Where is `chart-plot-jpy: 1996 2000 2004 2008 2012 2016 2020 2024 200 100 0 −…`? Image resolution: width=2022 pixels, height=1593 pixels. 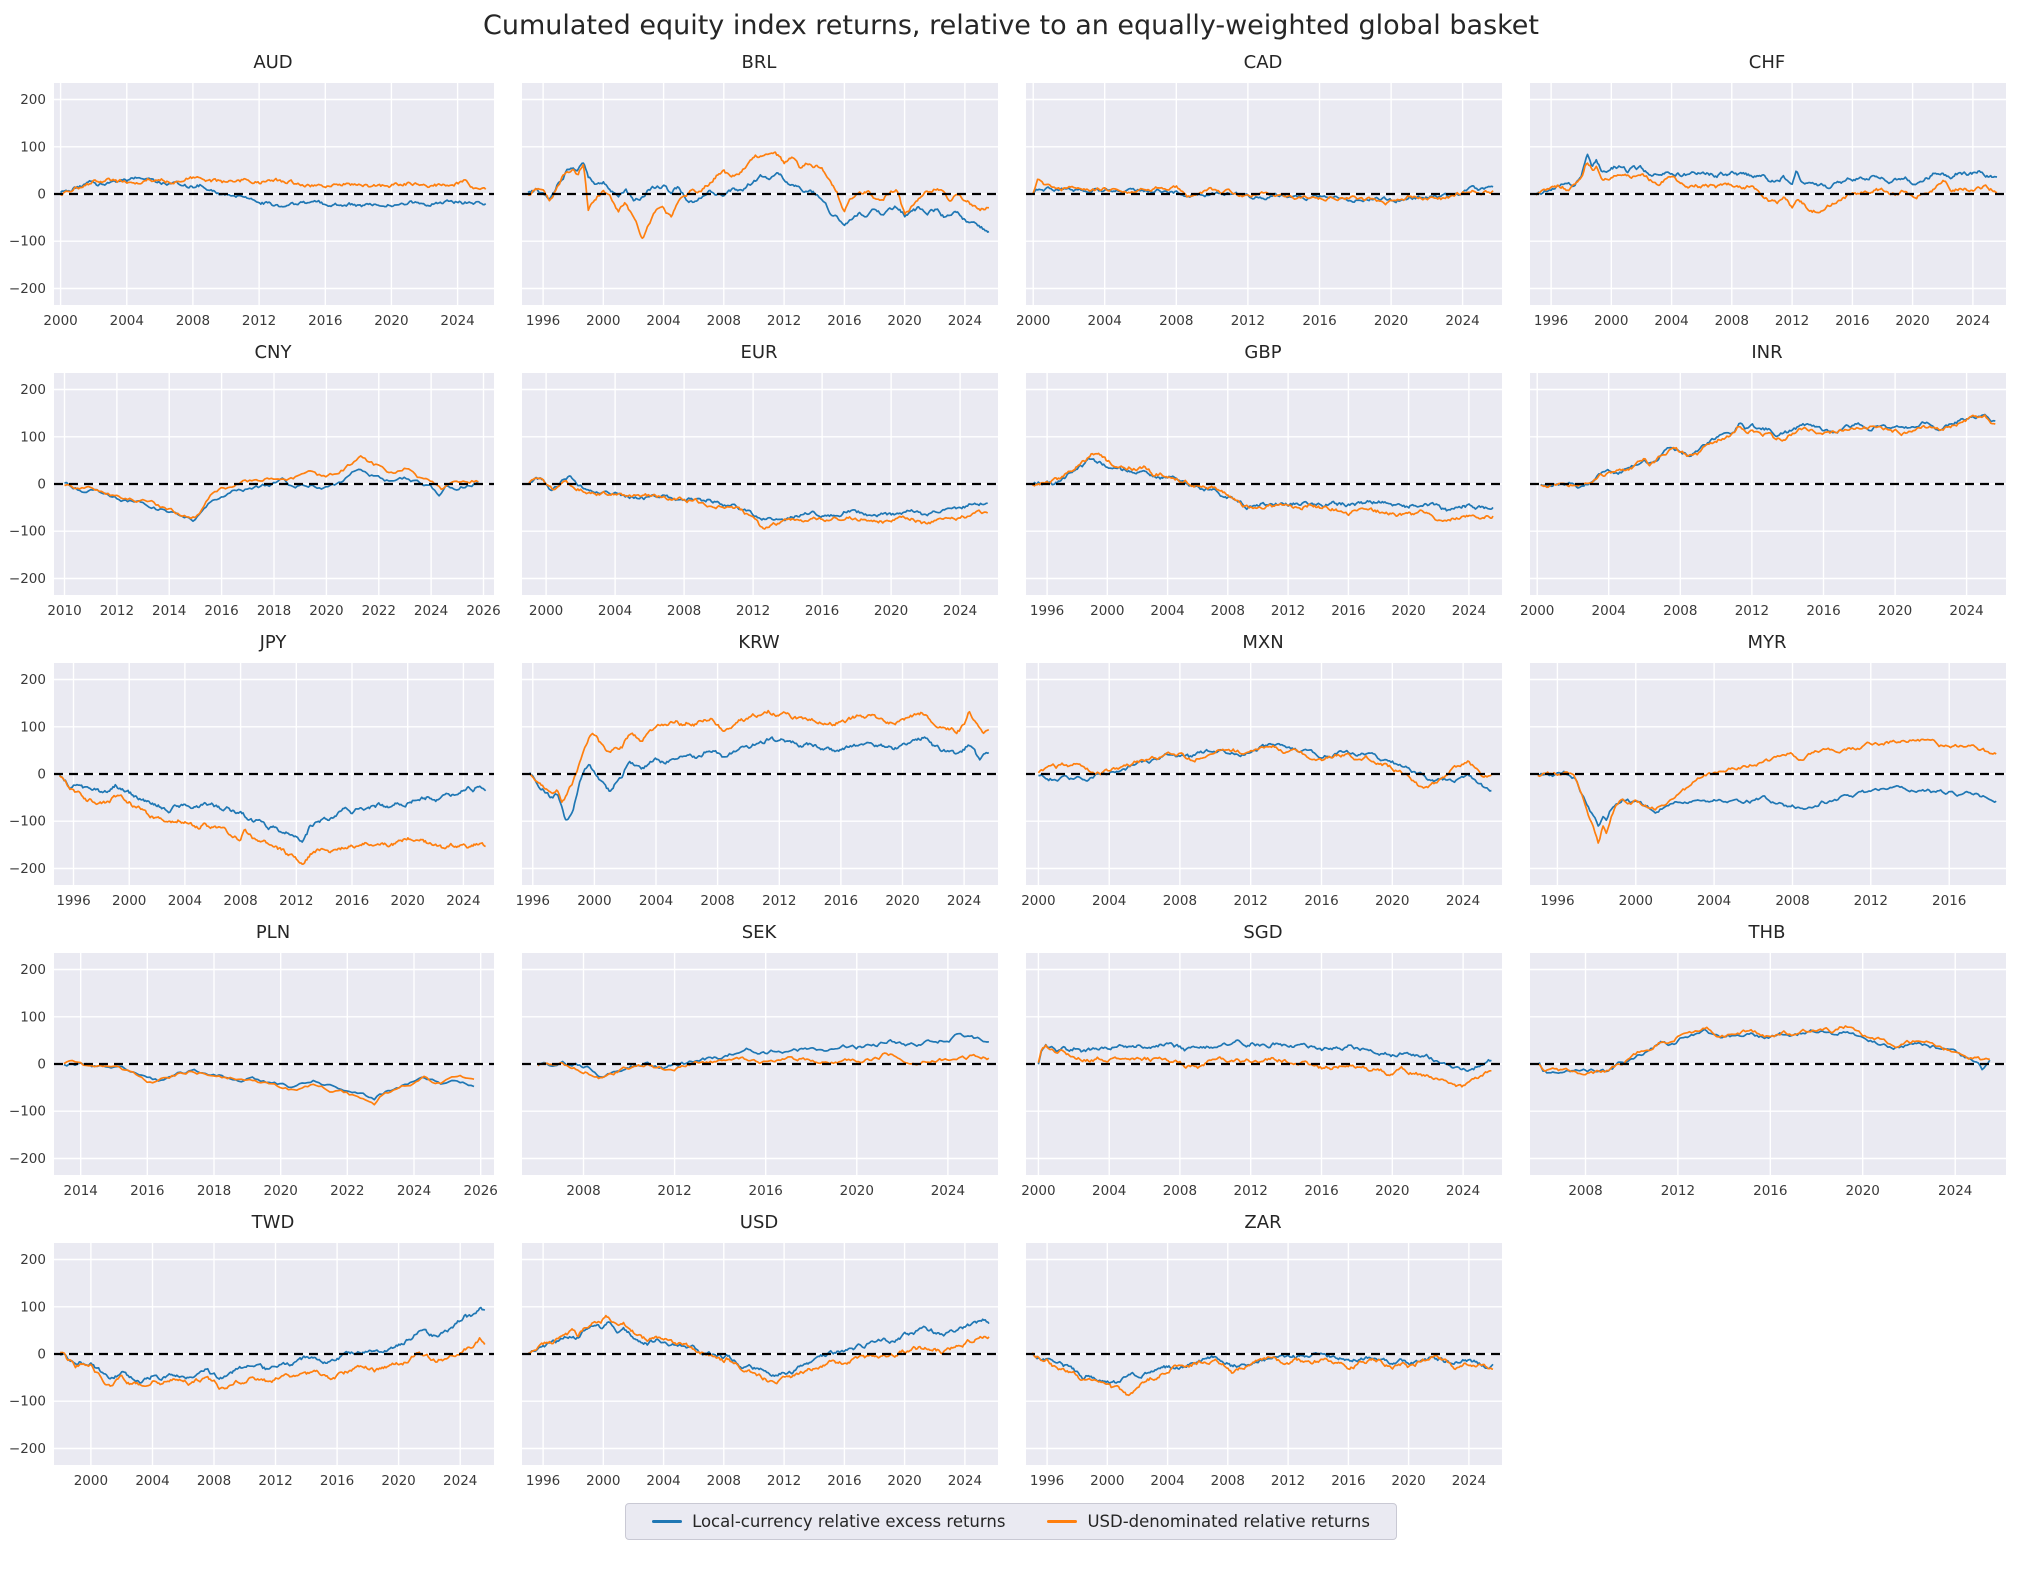
chart-plot-jpy: 1996 2000 2004 2008 2012 2016 2020 2024 200 100 0 −… is located at coordinates (251, 786).